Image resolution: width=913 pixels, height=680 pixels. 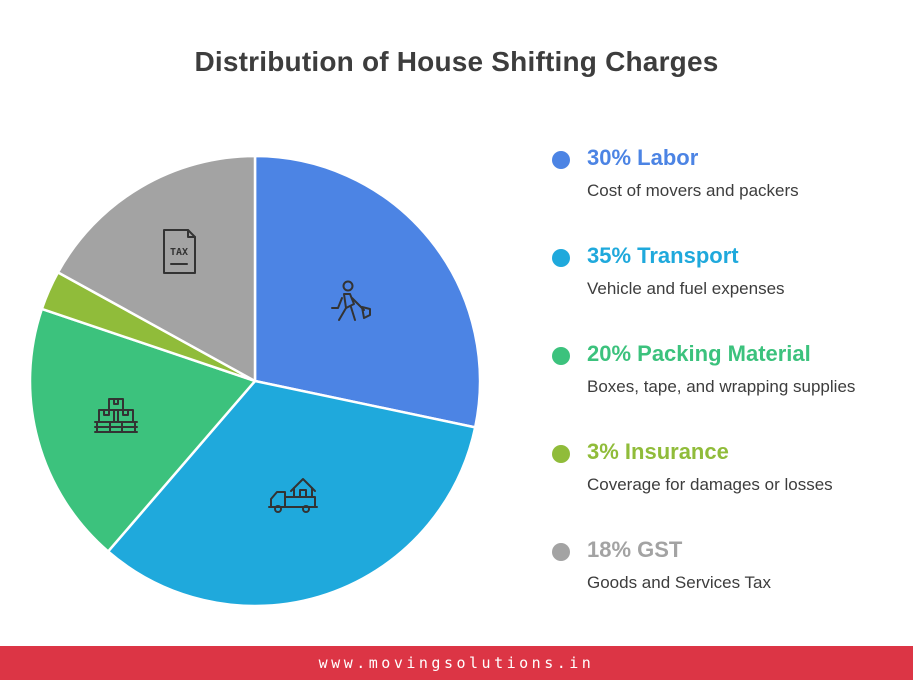 I want to click on legend-item: 18% GST Goods and Services Tax, so click(x=729, y=586).